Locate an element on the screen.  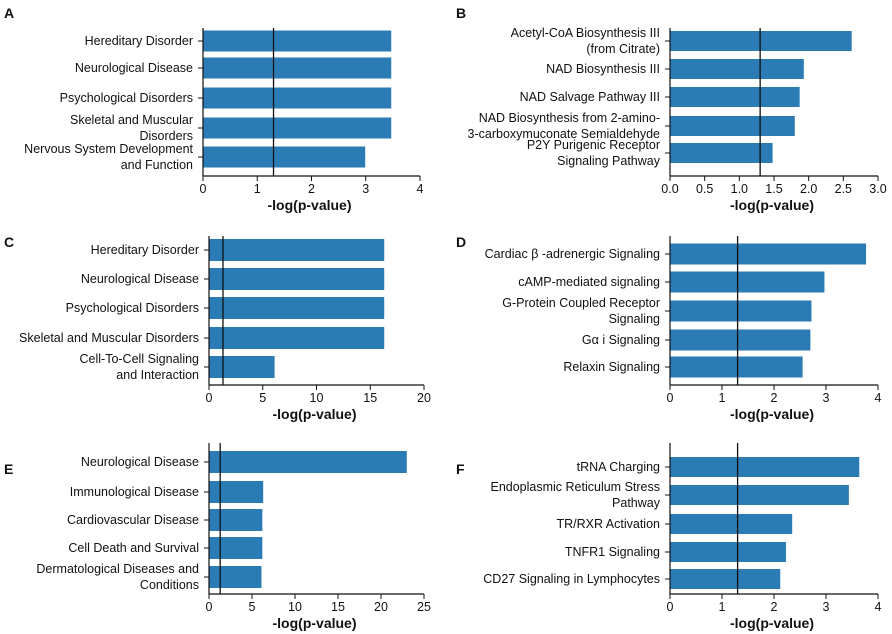
category-label: Signaling is located at coordinates (634, 319).